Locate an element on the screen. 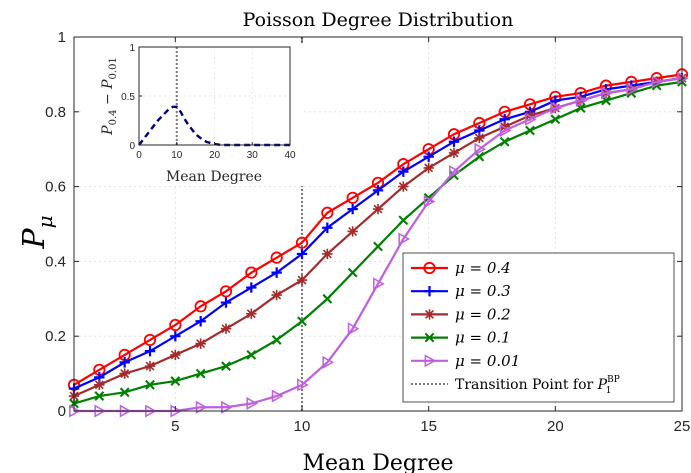 The height and width of the screenshot is (473, 691). inset-y-tick-label: 0.5 is located at coordinates (128, 97).